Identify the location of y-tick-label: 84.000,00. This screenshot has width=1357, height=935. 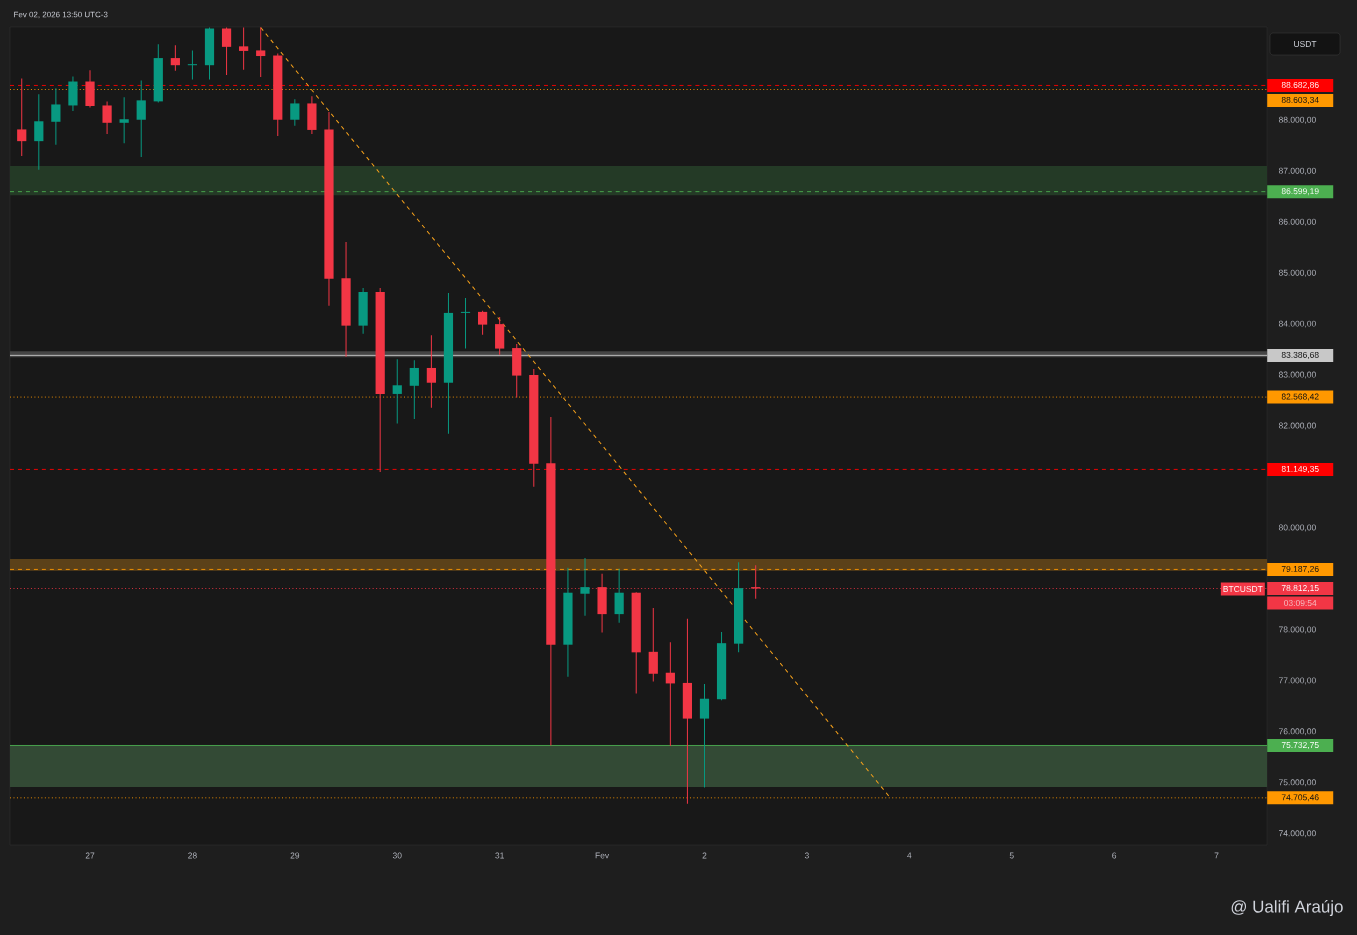
(1297, 324).